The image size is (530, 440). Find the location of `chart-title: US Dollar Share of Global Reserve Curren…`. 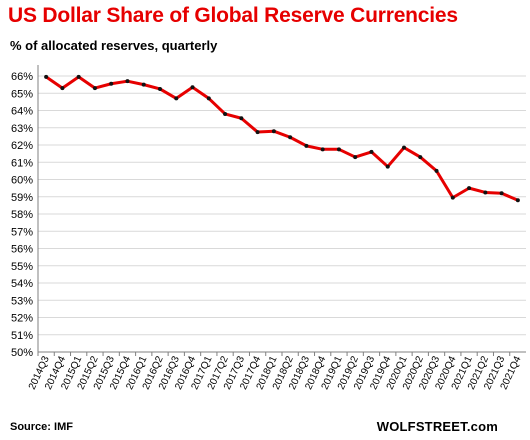

chart-title: US Dollar Share of Global Reserve Curren… is located at coordinates (233, 15).